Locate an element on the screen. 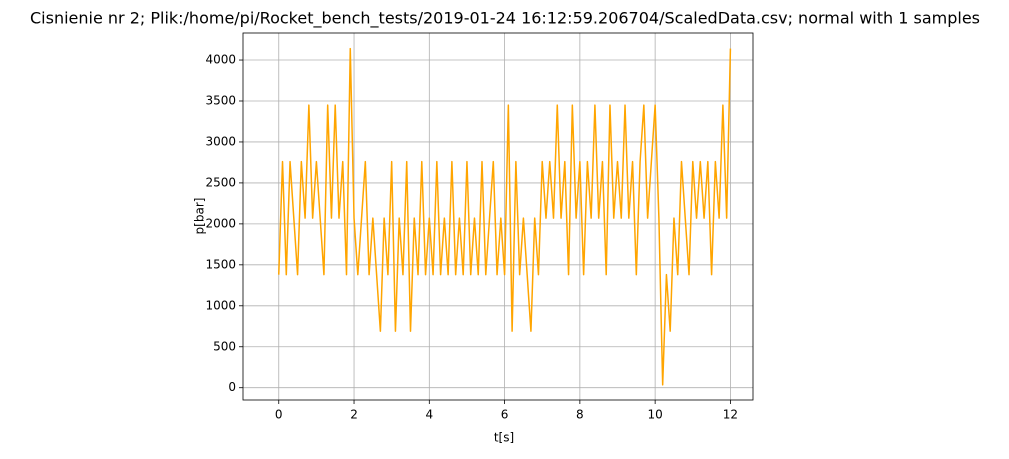  y-tick-label: 0 is located at coordinates (232, 387).